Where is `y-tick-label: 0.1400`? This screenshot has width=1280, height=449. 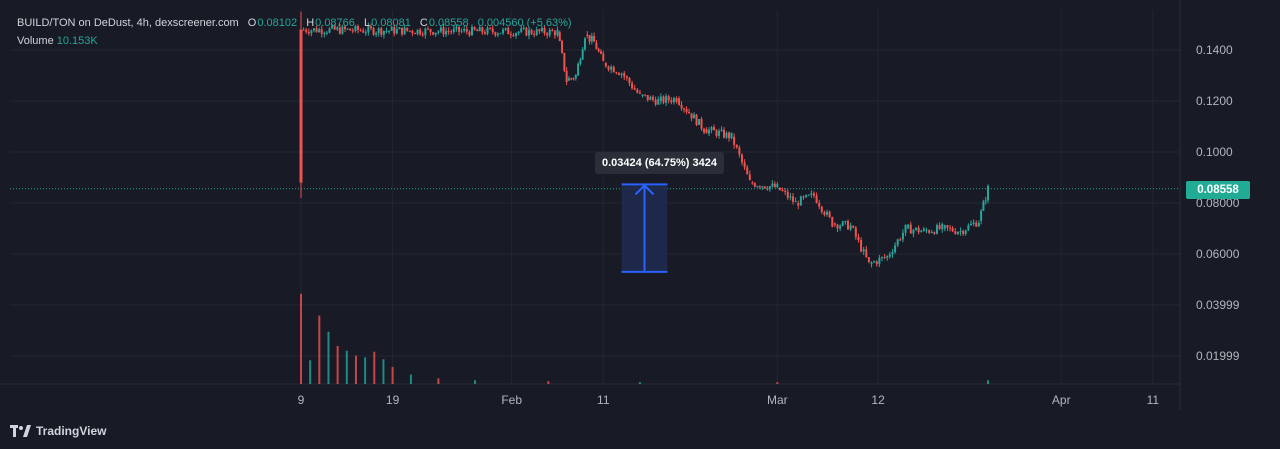 y-tick-label: 0.1400 is located at coordinates (1214, 50).